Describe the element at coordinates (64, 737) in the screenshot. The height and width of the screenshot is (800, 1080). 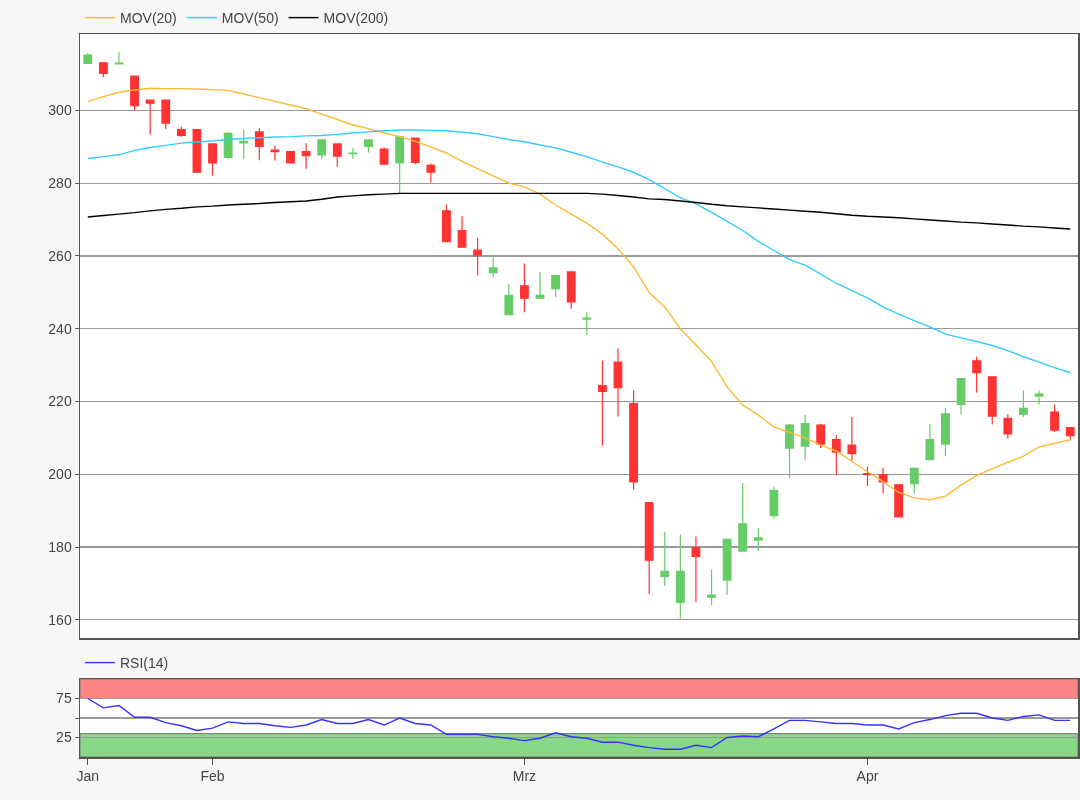
I see `y-tick-label: 25` at that location.